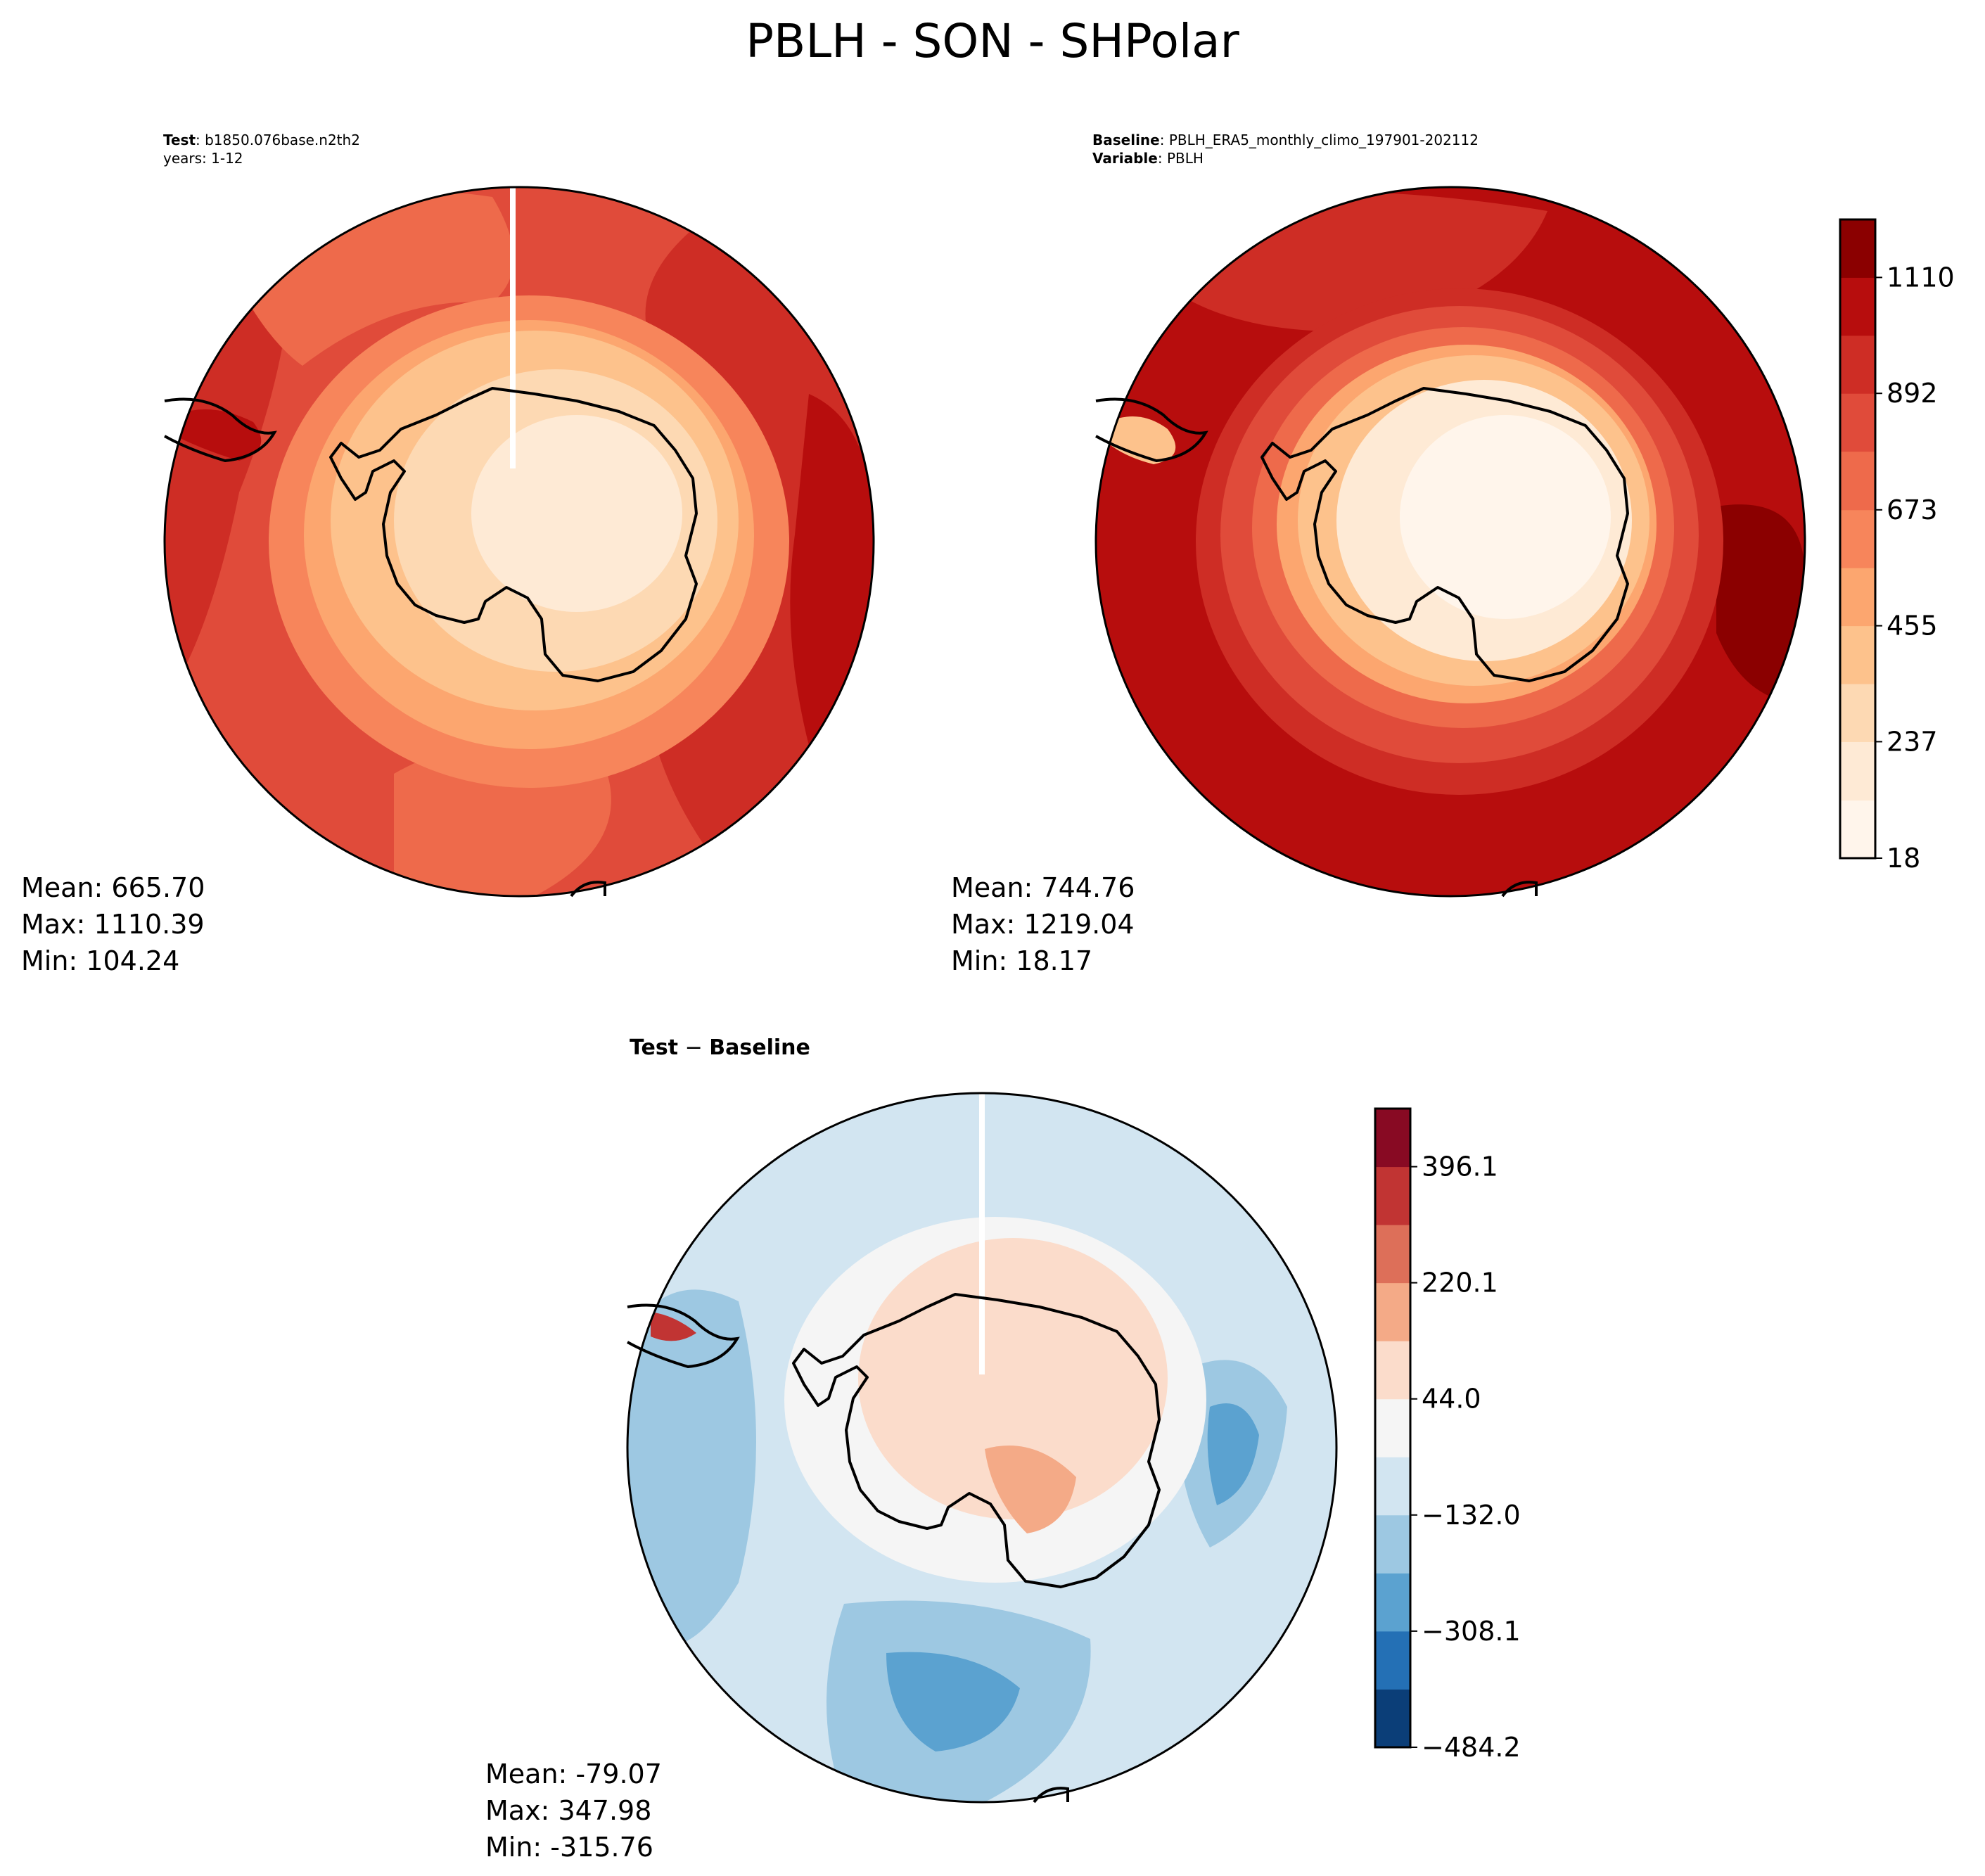 The width and height of the screenshot is (1985, 1876). Describe the element at coordinates (1460, 1283) in the screenshot. I see `diff-colorbar-tick-label: 220.1` at that location.